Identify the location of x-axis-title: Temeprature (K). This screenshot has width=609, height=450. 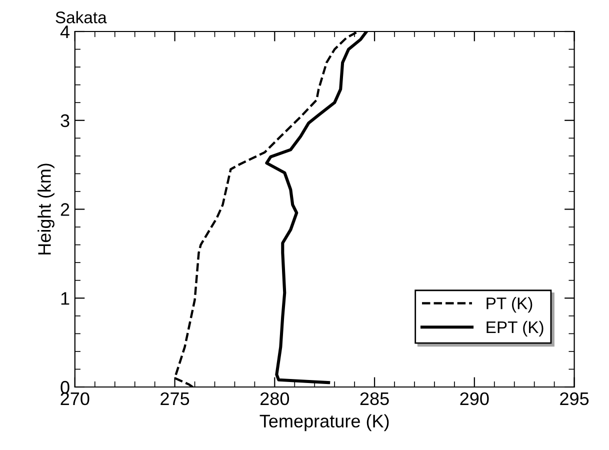
(324, 423).